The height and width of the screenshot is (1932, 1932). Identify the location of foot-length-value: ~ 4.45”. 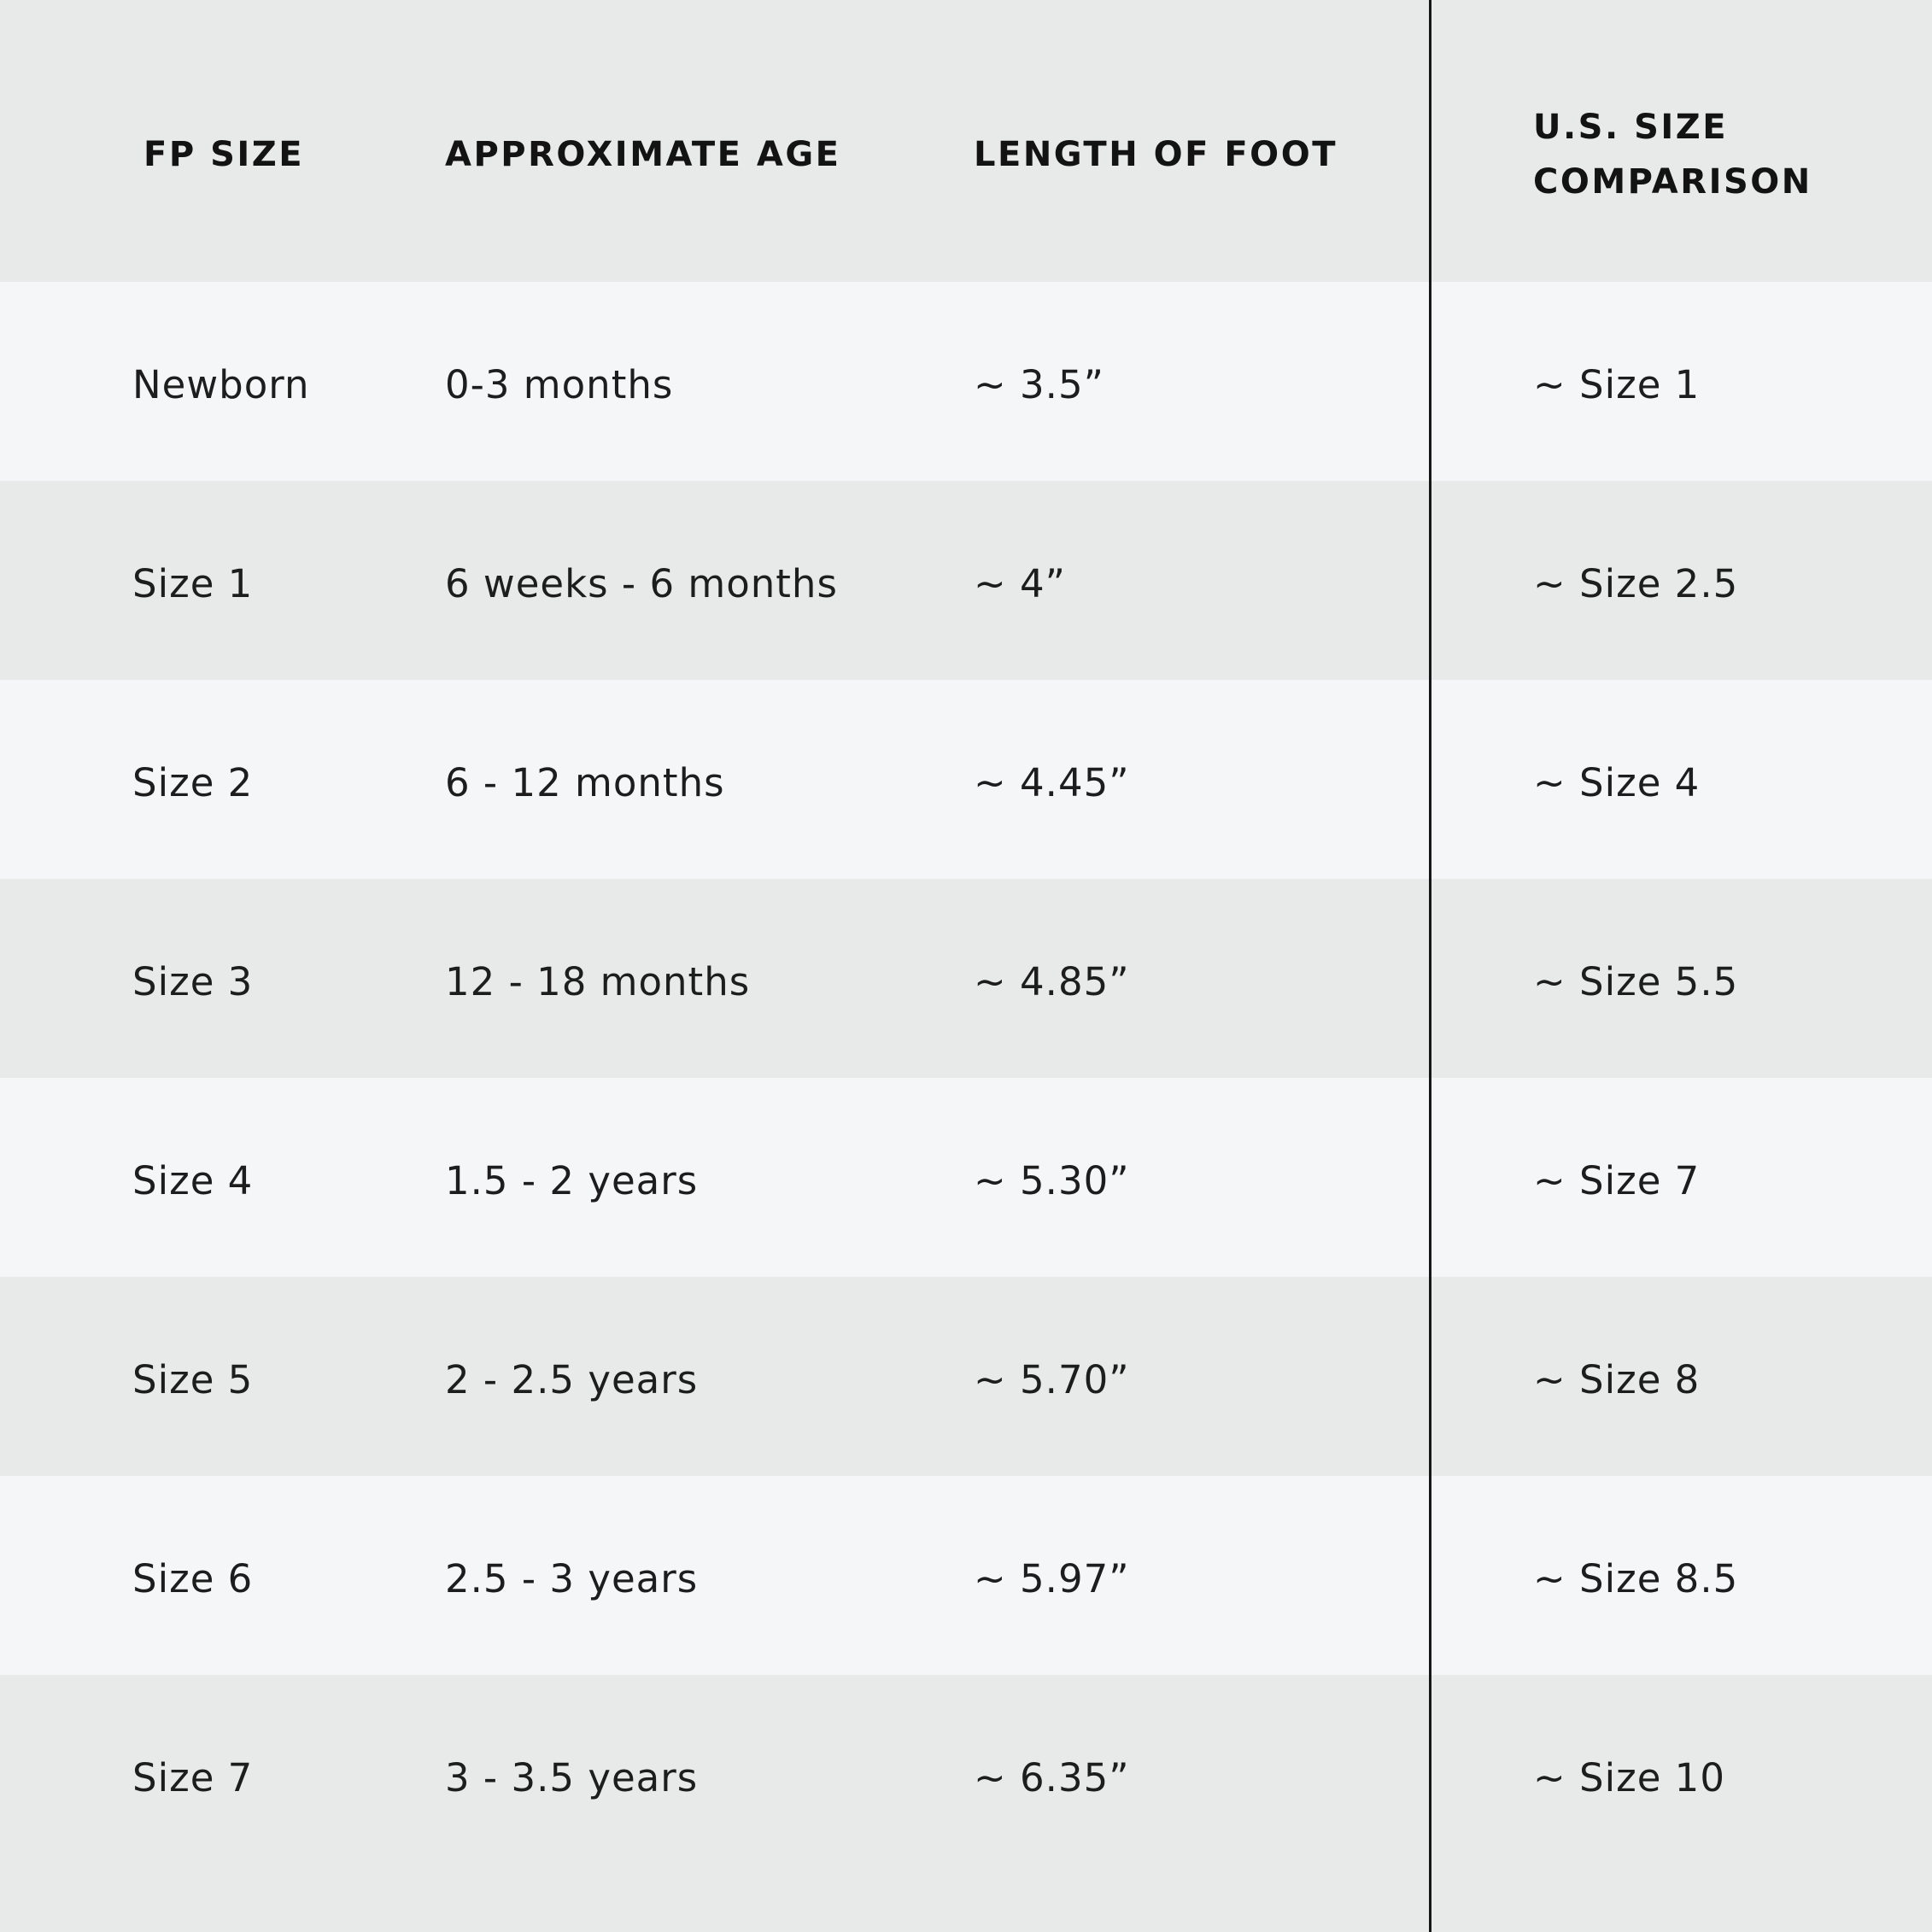
(1052, 782).